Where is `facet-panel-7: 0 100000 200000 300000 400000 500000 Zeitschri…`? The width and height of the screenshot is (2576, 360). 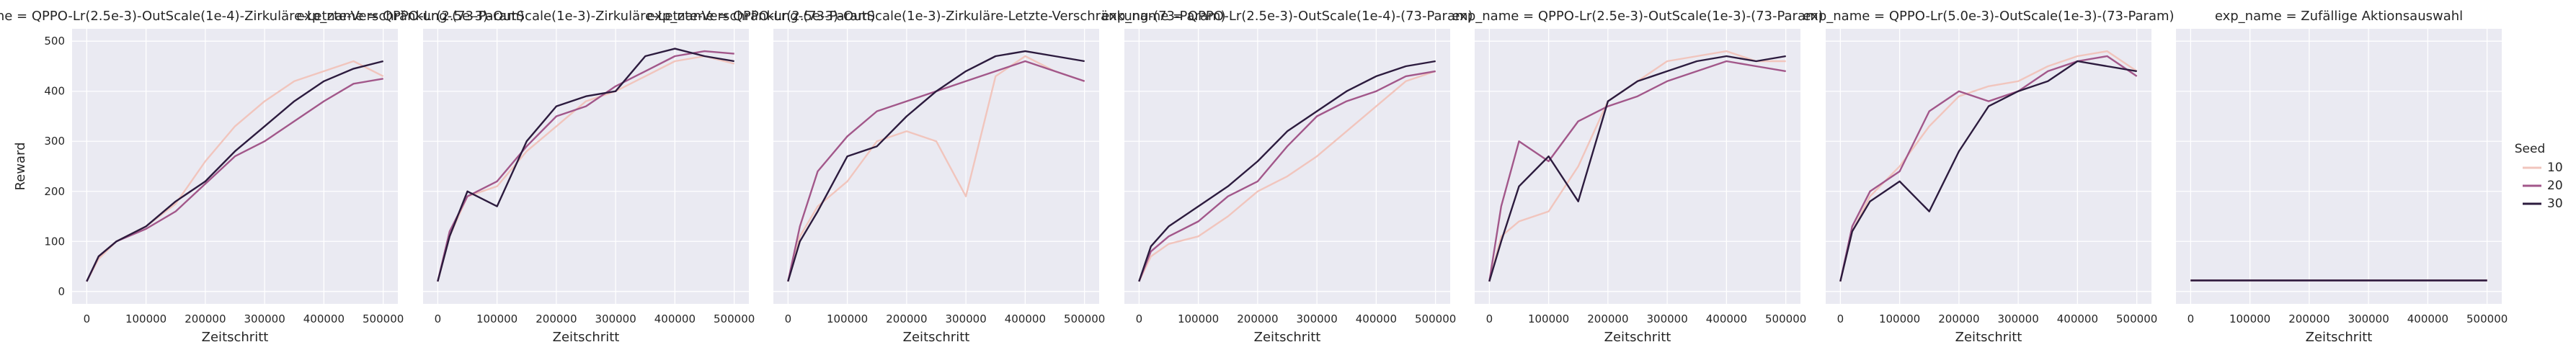 facet-panel-7: 0 100000 200000 300000 400000 500000 Zeitschri… is located at coordinates (2342, 177).